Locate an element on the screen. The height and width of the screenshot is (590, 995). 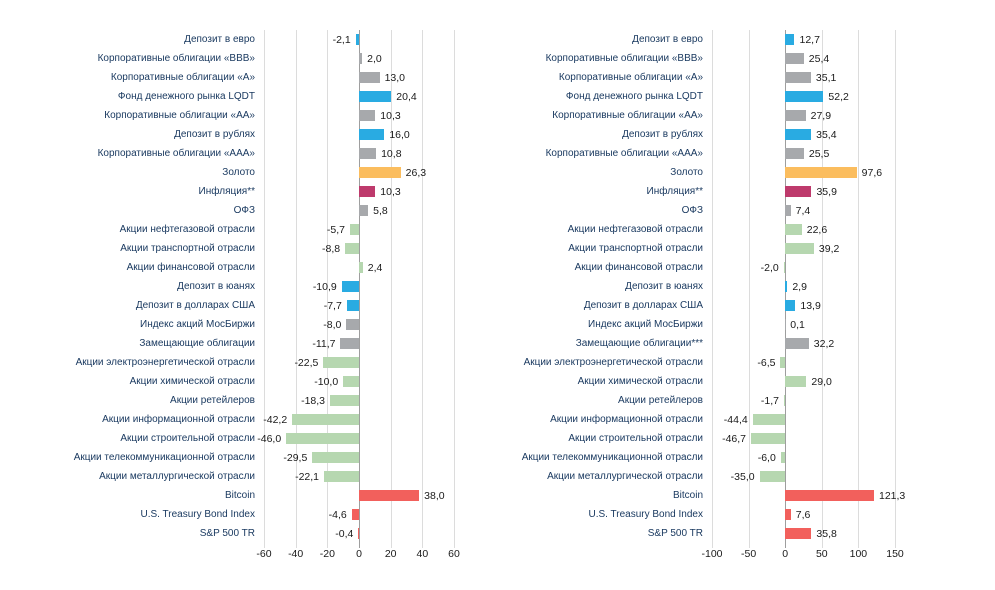
plot-cell: -6,5 is located at coordinates (803, 362).